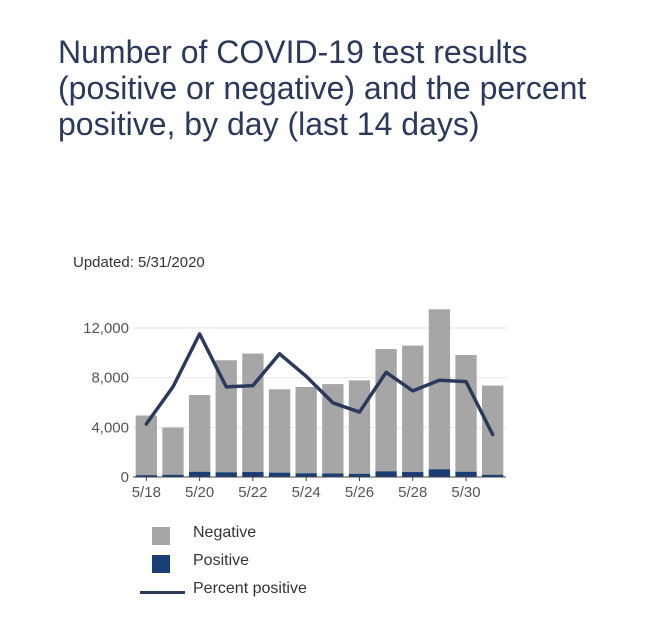 The width and height of the screenshot is (645, 643). I want to click on y-tick-label: 4,000, so click(110, 427).